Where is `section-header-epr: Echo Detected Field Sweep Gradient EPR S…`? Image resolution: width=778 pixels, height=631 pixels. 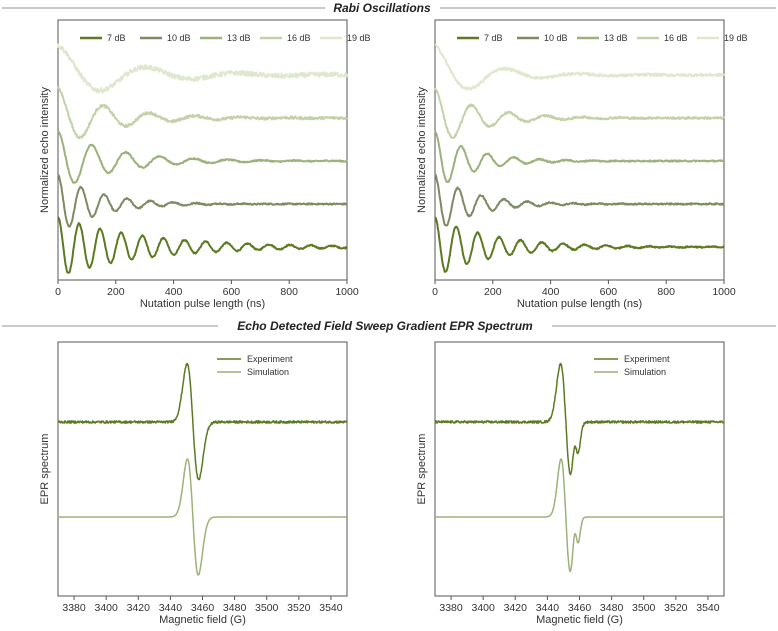
section-header-epr: Echo Detected Field Sweep Gradient EPR S… is located at coordinates (389, 326).